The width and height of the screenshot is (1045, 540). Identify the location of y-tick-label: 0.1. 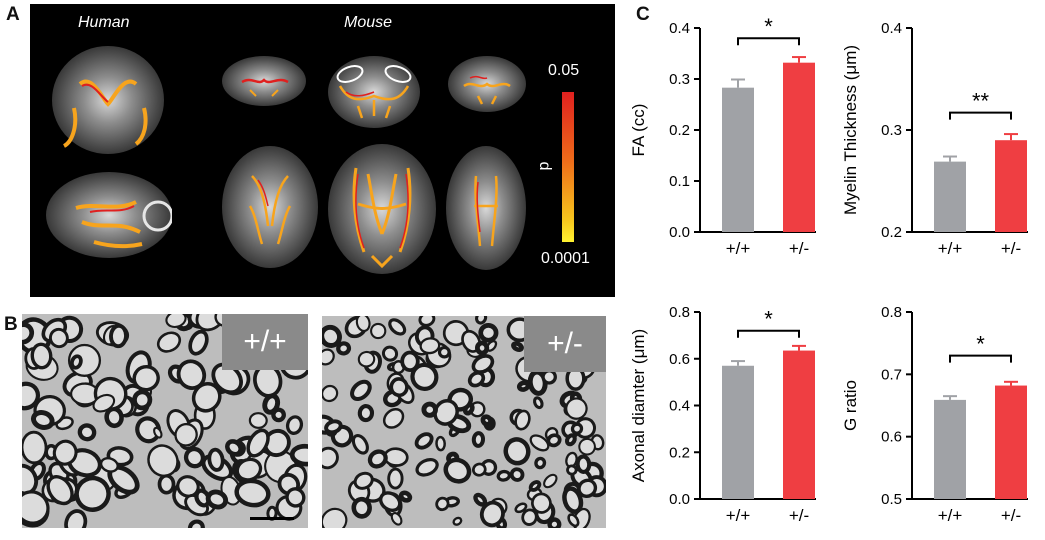
(679, 181).